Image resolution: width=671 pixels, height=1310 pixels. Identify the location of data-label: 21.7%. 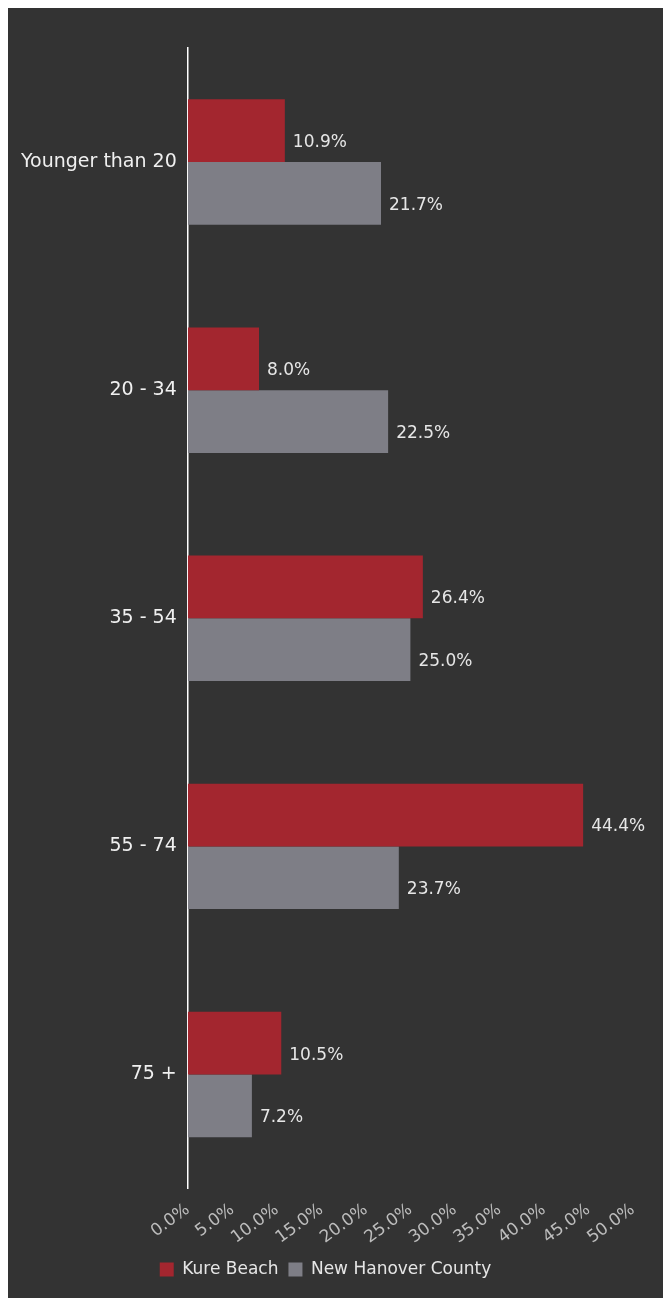
(416, 203).